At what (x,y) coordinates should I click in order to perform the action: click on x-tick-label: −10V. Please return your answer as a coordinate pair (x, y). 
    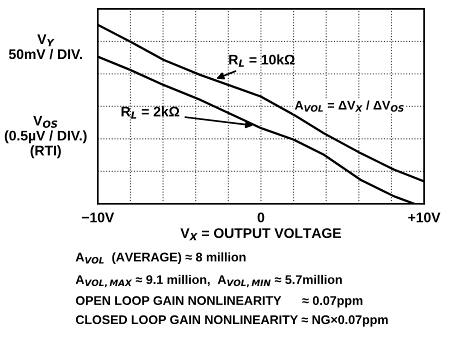
    Looking at the image, I should click on (98, 217).